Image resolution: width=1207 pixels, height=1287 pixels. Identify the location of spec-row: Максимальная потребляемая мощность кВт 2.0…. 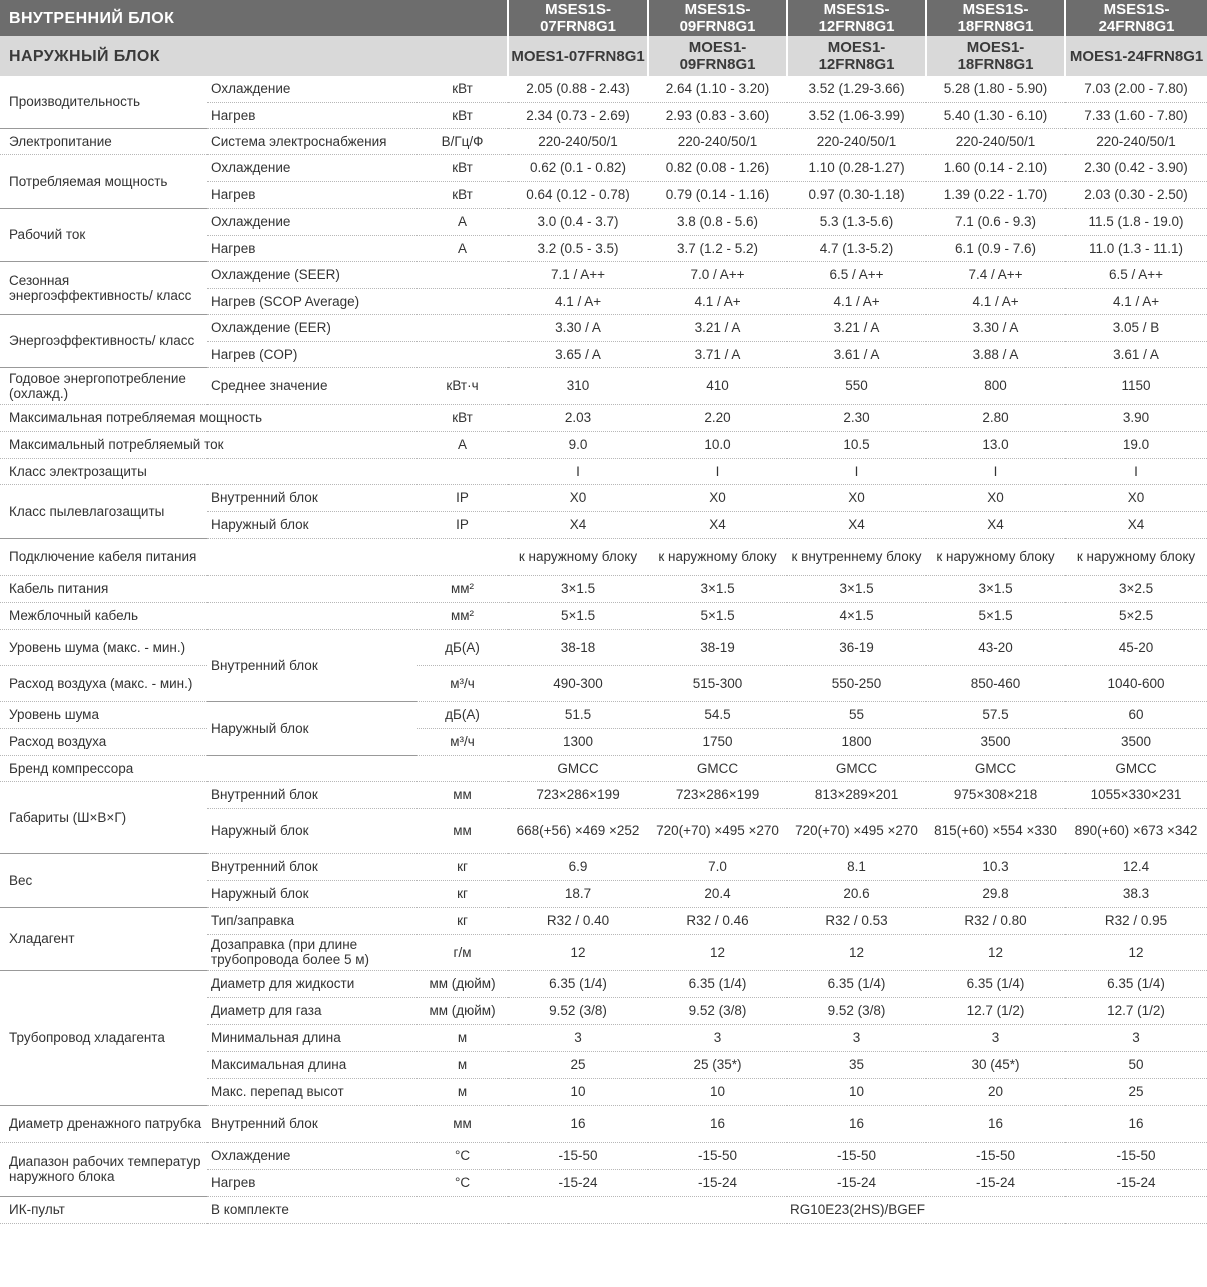
(603, 418).